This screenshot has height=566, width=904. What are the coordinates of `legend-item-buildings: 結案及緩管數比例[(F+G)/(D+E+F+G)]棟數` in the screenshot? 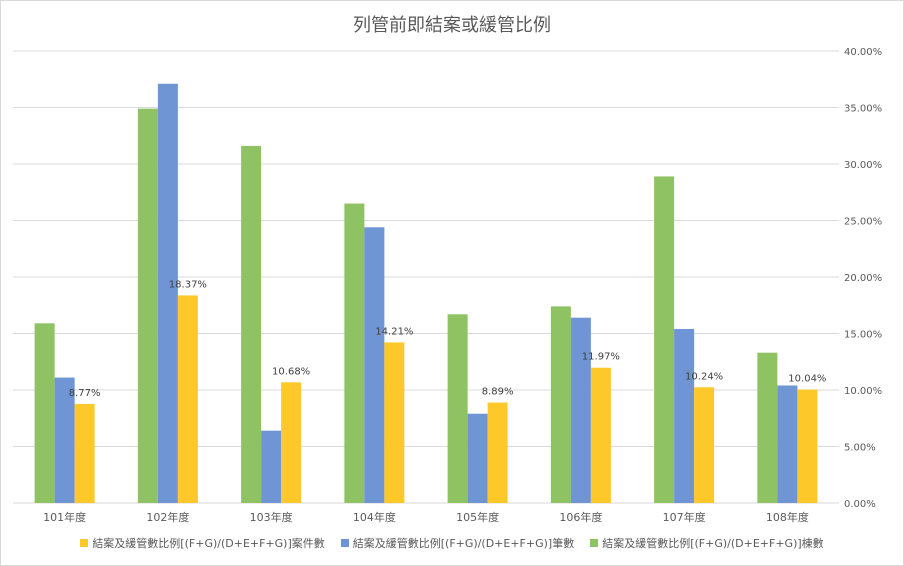 It's located at (707, 543).